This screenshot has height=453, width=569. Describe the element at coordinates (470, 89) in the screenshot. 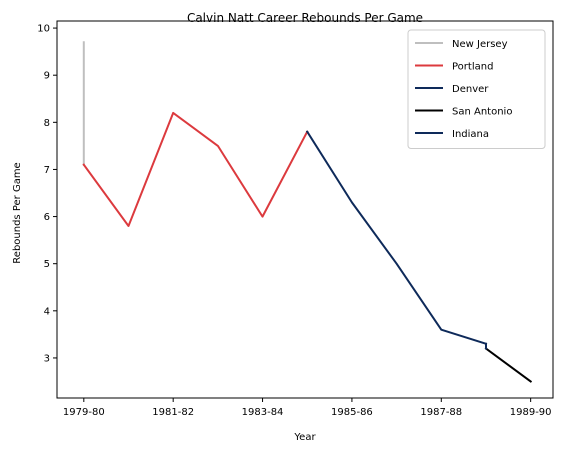

I see `legend-entry: Denver` at that location.